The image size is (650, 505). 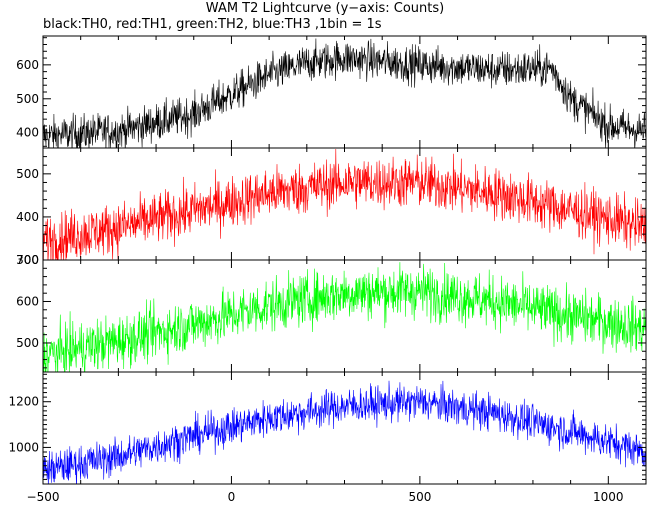 I want to click on y-tick-label: 300, so click(x=27, y=260).